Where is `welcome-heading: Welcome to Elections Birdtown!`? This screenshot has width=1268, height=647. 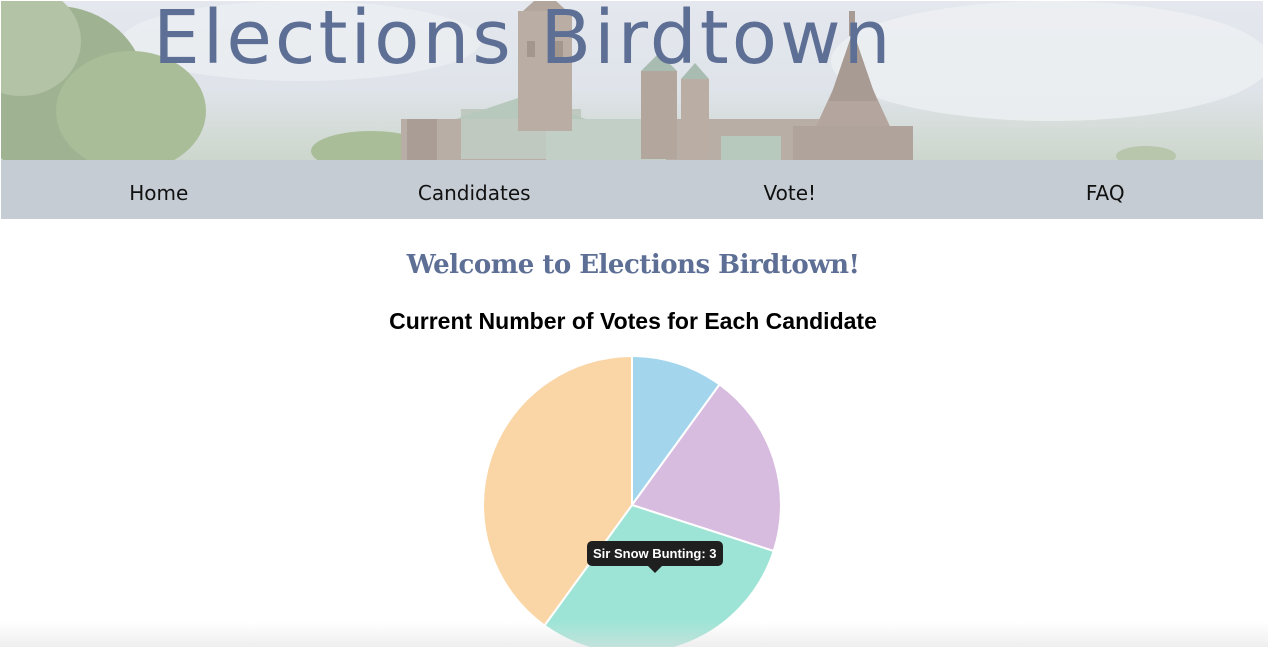
welcome-heading: Welcome to Elections Birdtown! is located at coordinates (633, 265).